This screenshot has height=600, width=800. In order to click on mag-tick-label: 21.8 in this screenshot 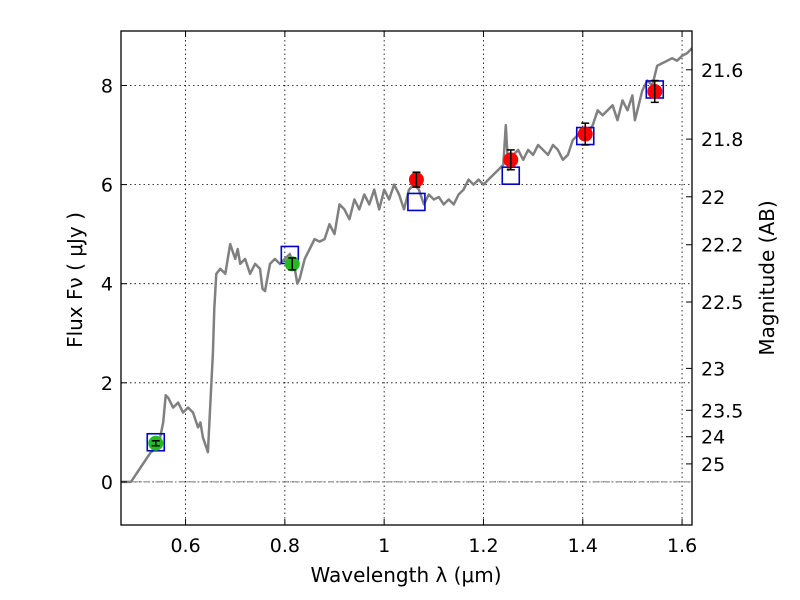, I will do `click(722, 140)`.